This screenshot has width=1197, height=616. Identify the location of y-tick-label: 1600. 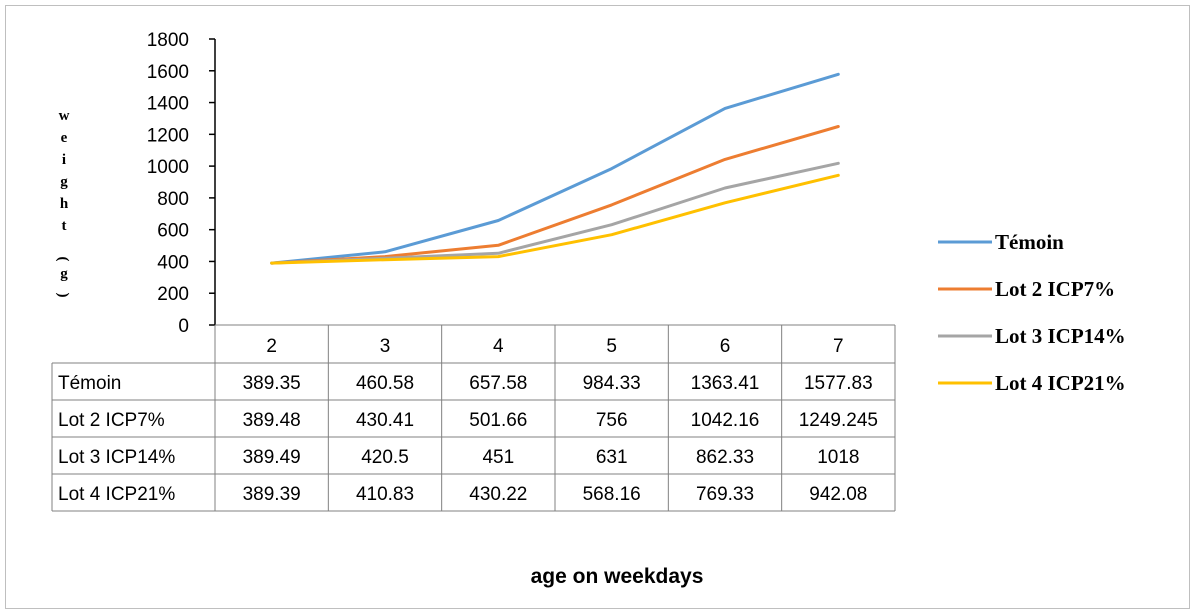
(168, 72).